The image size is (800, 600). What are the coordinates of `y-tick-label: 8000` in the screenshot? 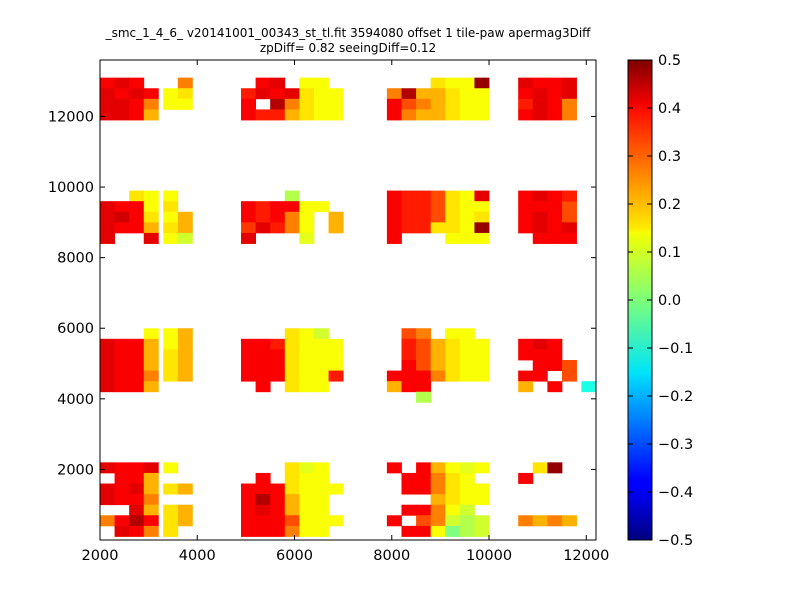 It's located at (75, 259).